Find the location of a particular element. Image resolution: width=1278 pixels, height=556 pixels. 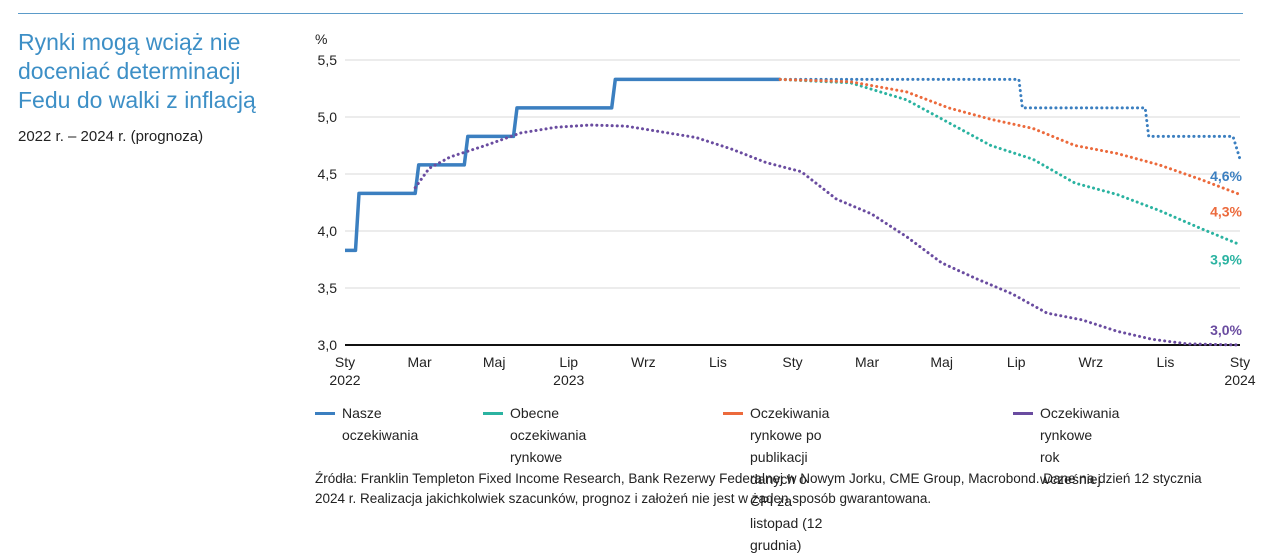

legend-label-obecne: Obecne oczekiwania rynkowe is located at coordinates (548, 435).